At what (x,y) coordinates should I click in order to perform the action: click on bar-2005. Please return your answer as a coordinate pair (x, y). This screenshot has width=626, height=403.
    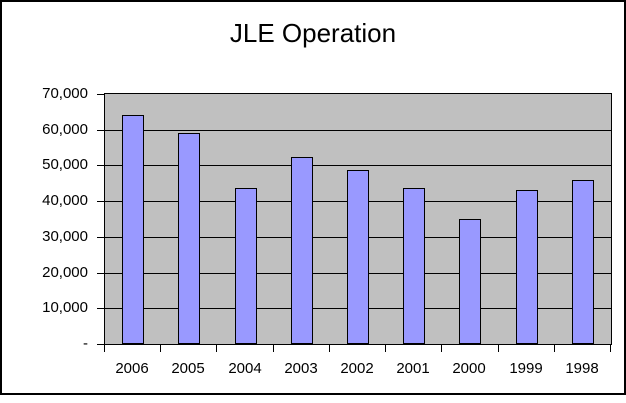
    Looking at the image, I should click on (189, 238).